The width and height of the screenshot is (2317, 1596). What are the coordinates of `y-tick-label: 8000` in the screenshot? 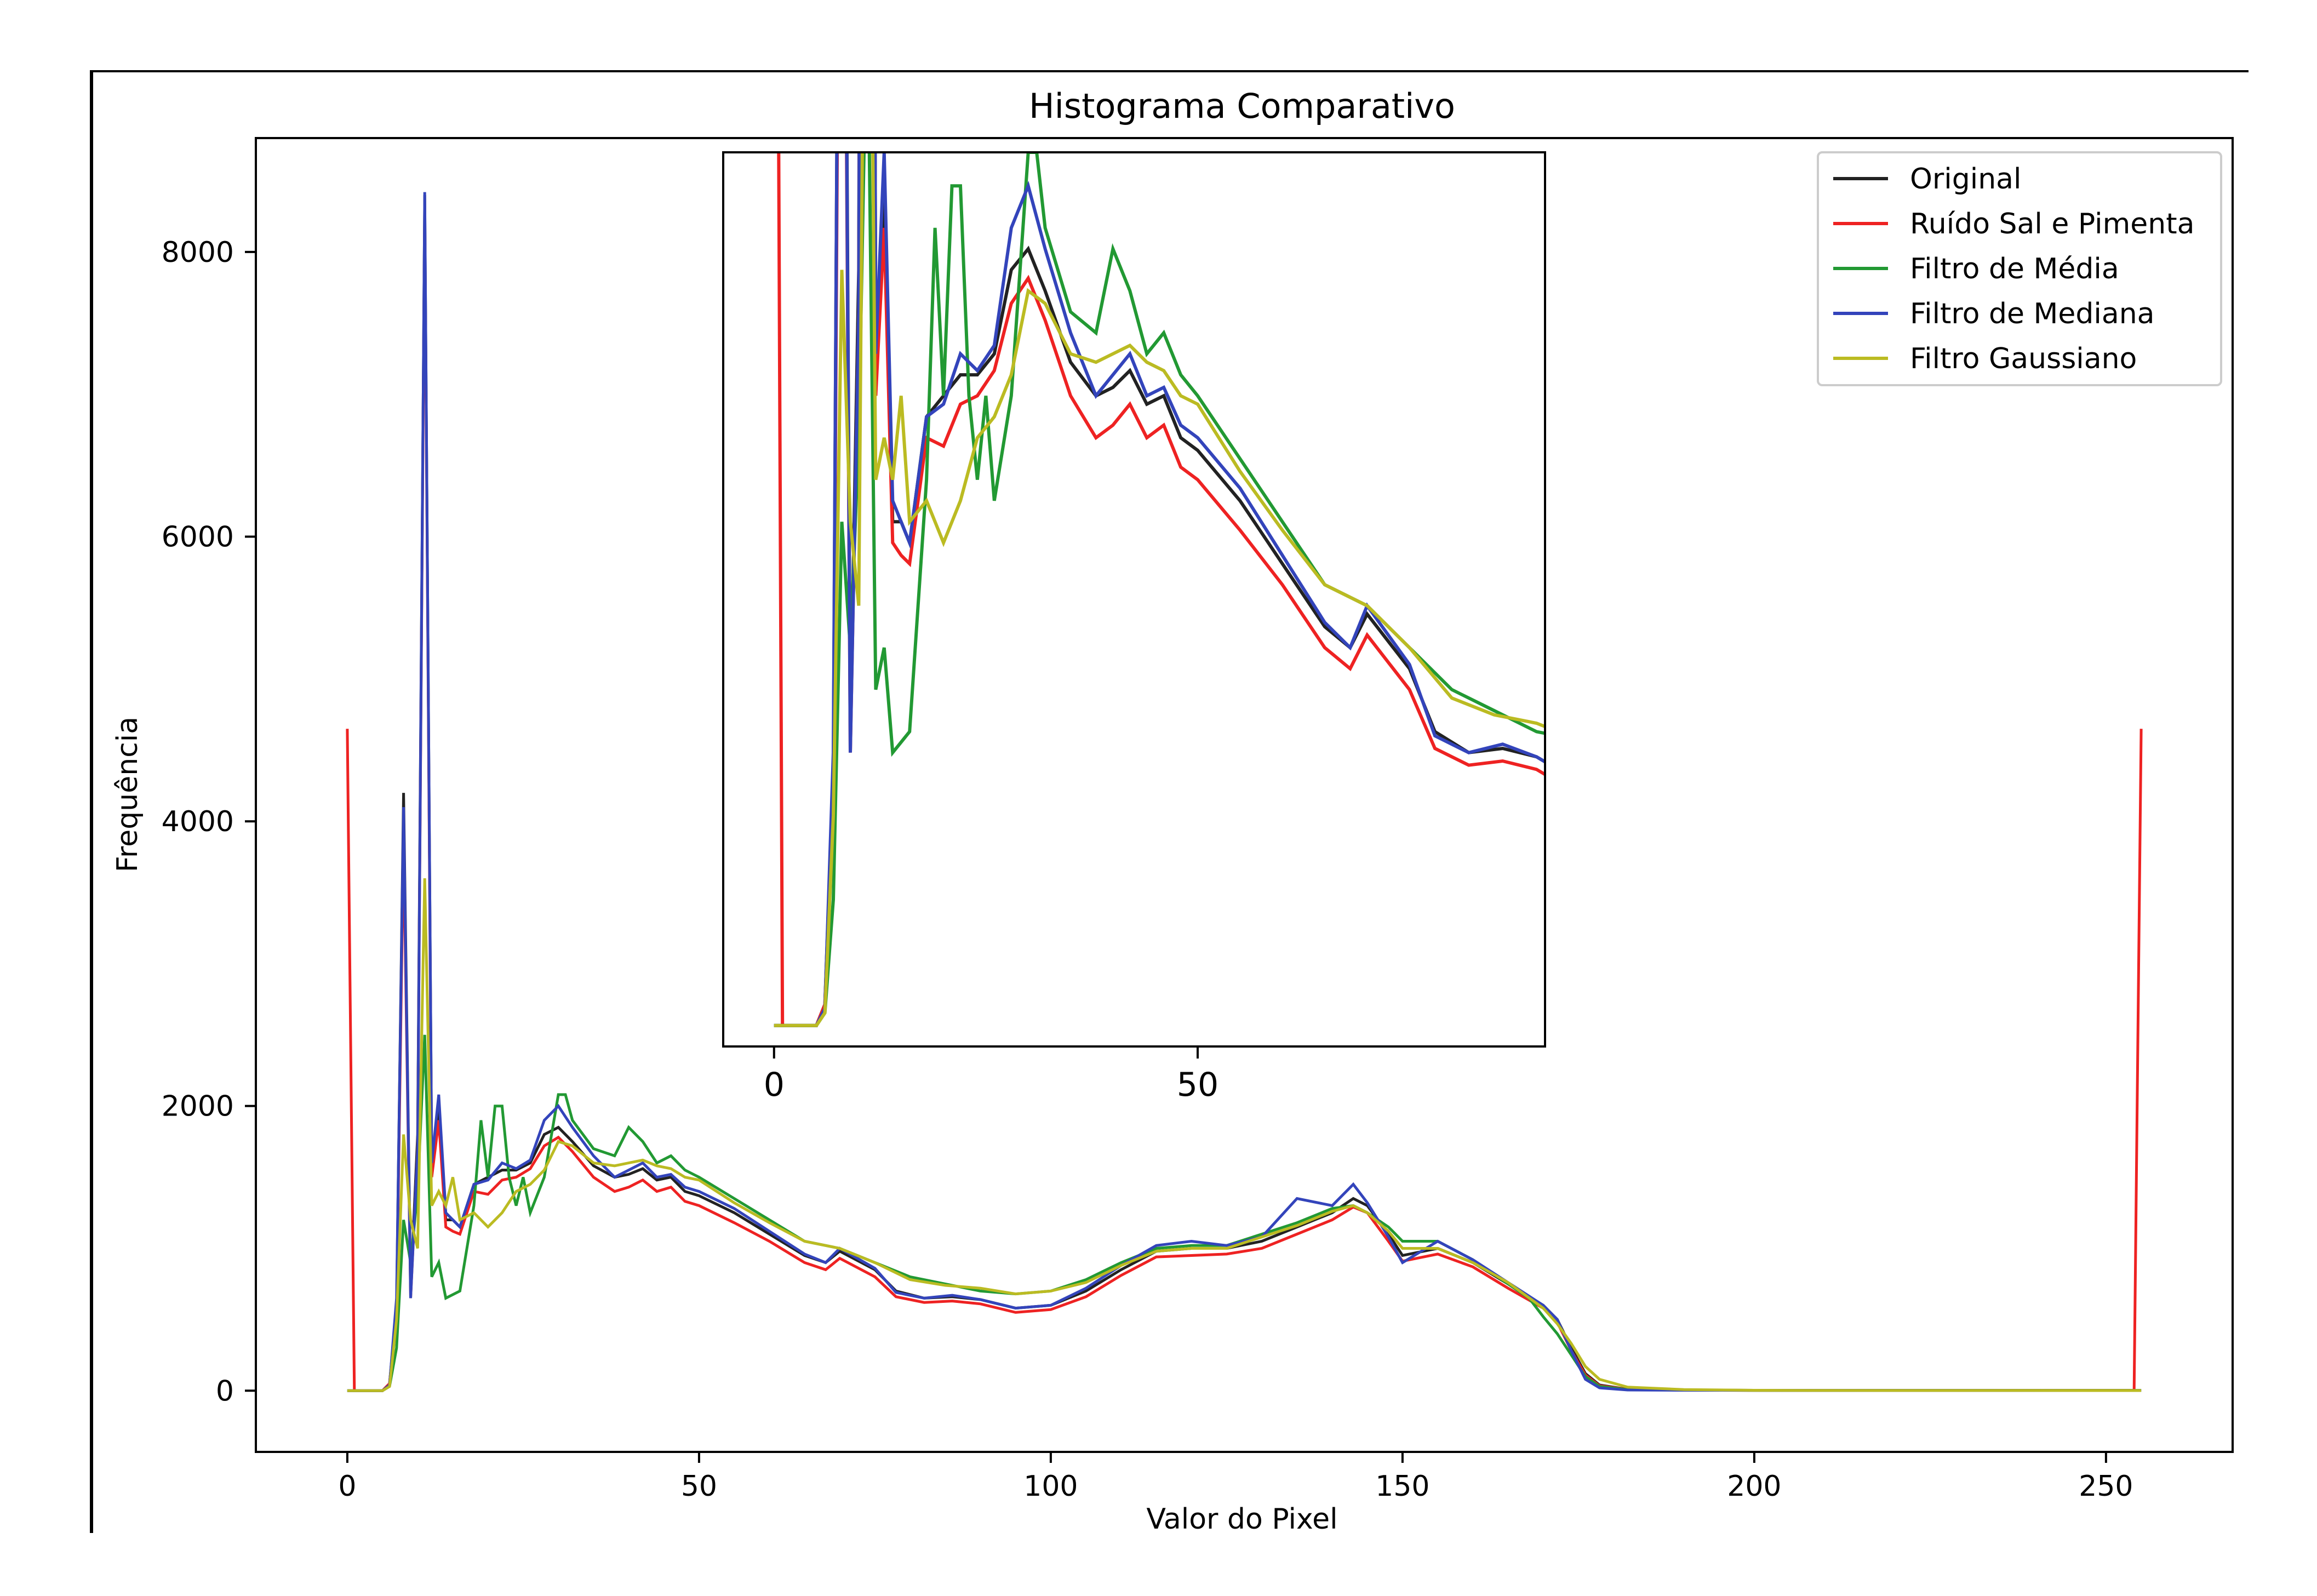 It's located at (198, 253).